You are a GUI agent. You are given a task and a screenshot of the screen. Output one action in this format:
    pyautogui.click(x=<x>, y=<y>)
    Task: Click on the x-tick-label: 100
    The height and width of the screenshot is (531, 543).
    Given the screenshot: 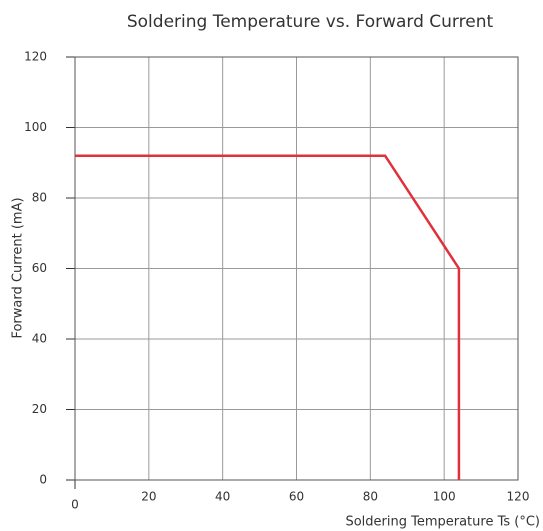 What is the action you would take?
    pyautogui.click(x=444, y=497)
    